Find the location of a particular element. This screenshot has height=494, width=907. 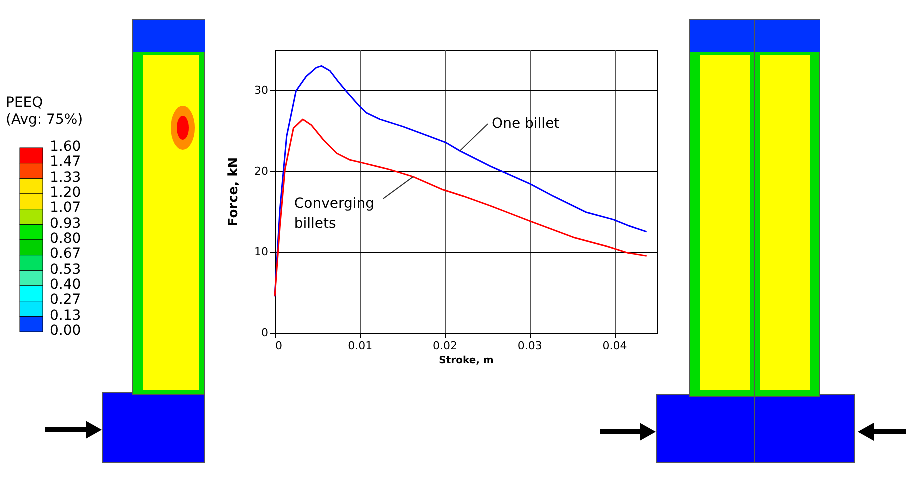

y-tick-label: 30 is located at coordinates (261, 90).